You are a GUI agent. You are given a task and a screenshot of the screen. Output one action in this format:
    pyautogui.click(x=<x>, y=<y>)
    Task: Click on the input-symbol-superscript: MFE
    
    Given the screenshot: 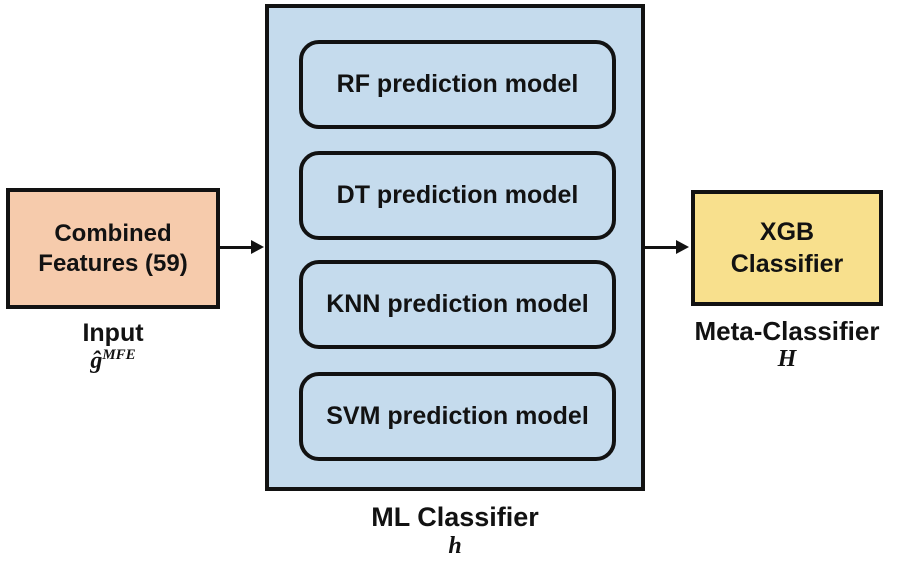 What is the action you would take?
    pyautogui.click(x=119, y=354)
    